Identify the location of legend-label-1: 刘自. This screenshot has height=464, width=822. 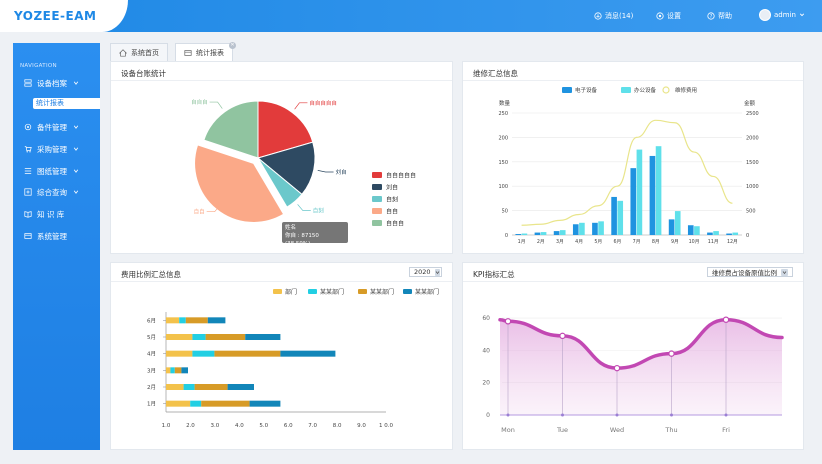
(392, 188).